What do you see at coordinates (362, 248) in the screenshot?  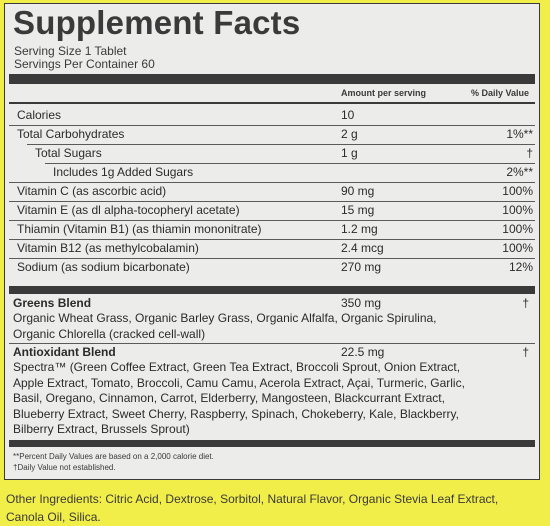 I see `nutrient-amount: 2.4 mcg` at bounding box center [362, 248].